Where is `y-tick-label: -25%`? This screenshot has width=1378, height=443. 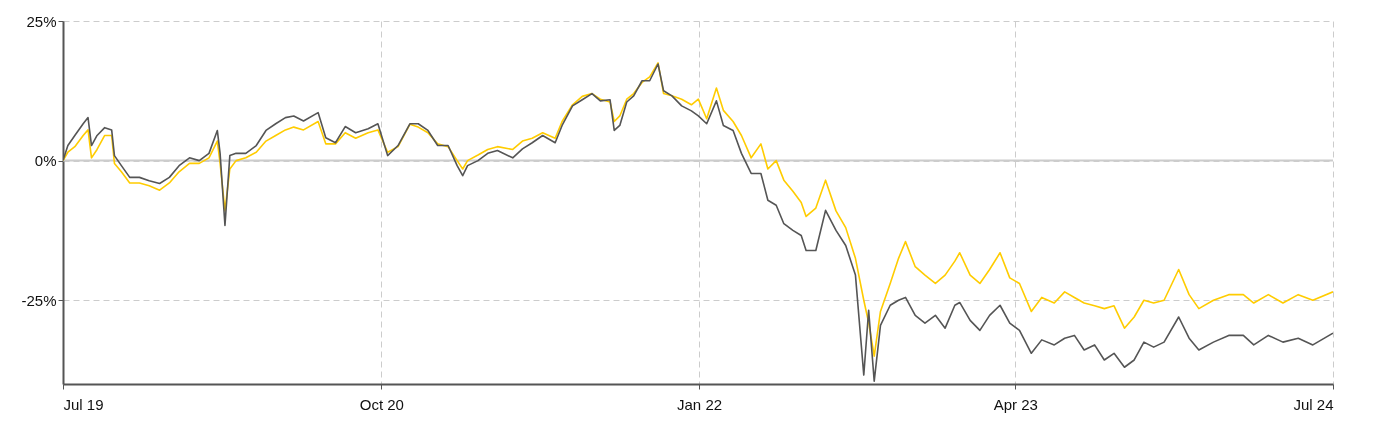 y-tick-label: -25% is located at coordinates (39, 300).